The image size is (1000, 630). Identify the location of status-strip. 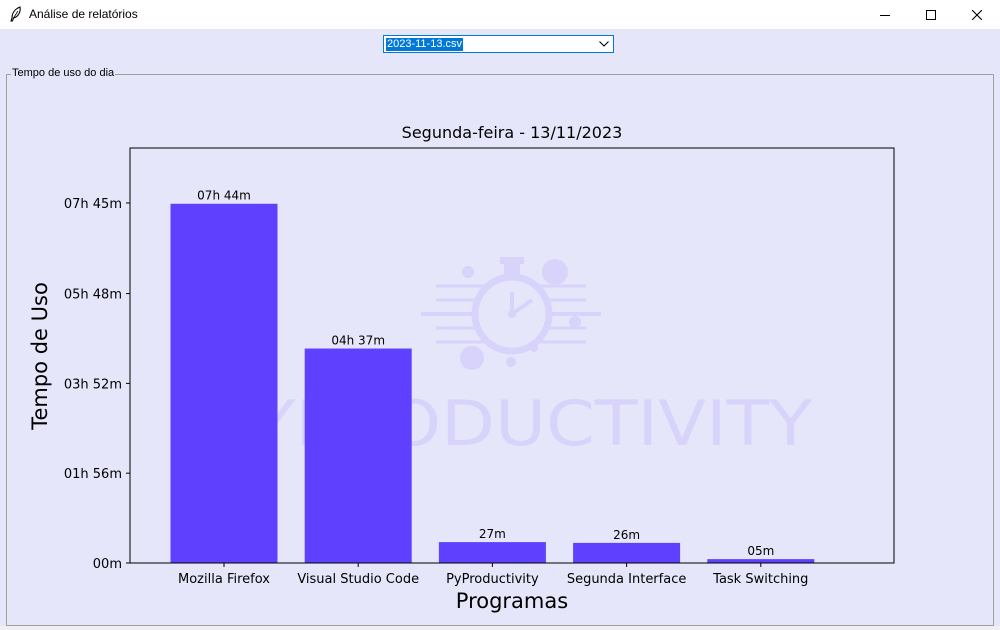
(500, 628).